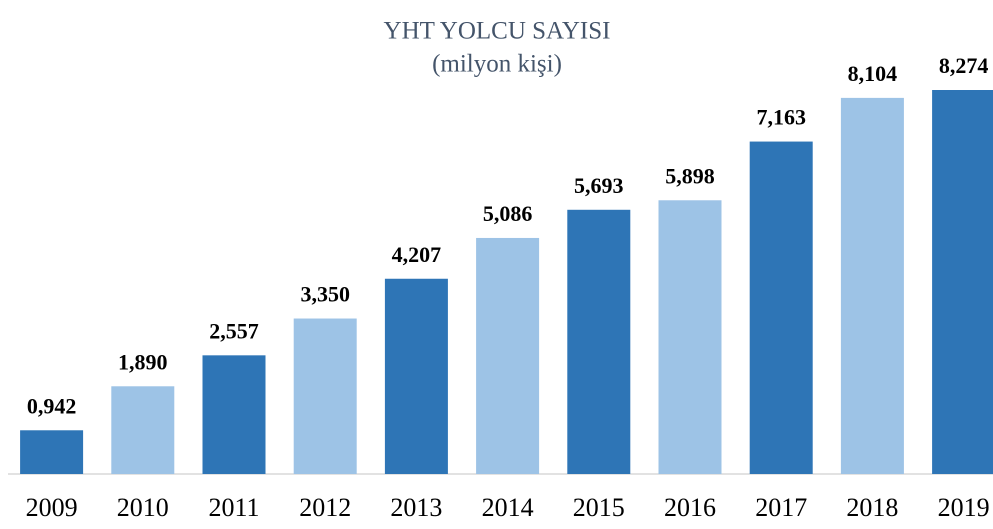 This screenshot has height=529, width=993. What do you see at coordinates (599, 507) in the screenshot?
I see `x-tick-label: 2015` at bounding box center [599, 507].